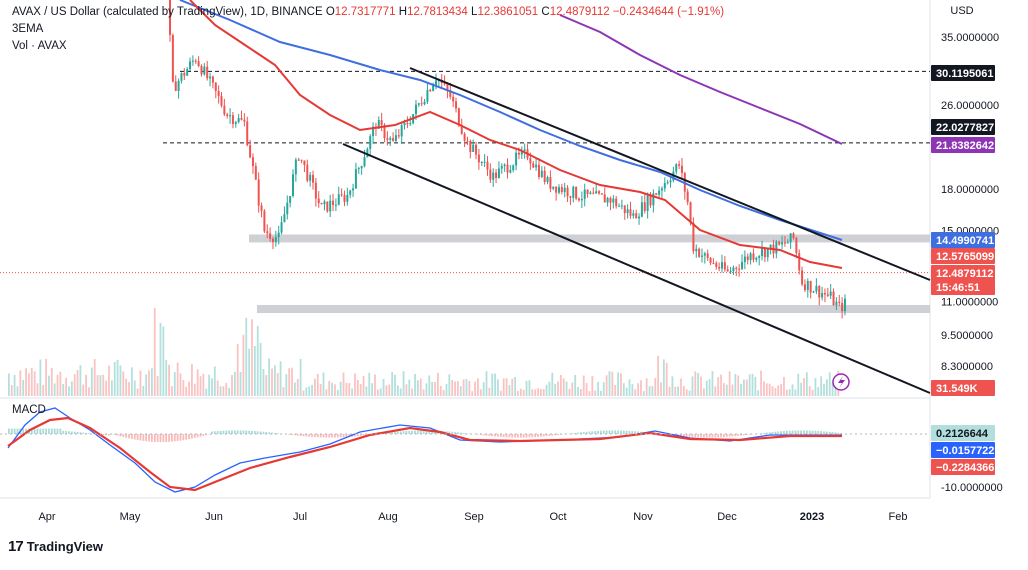 This screenshot has width=1028, height=570. I want to click on macd-indicator-label: MACD, so click(29, 410).